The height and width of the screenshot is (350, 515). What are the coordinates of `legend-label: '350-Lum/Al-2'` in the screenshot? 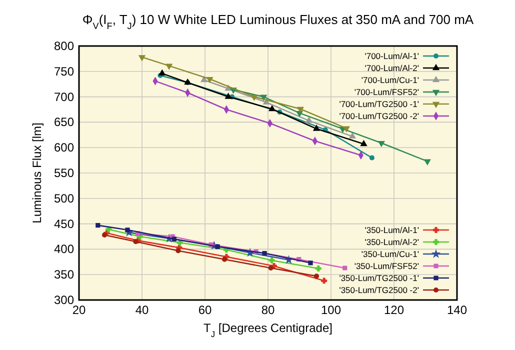 It's located at (392, 242).